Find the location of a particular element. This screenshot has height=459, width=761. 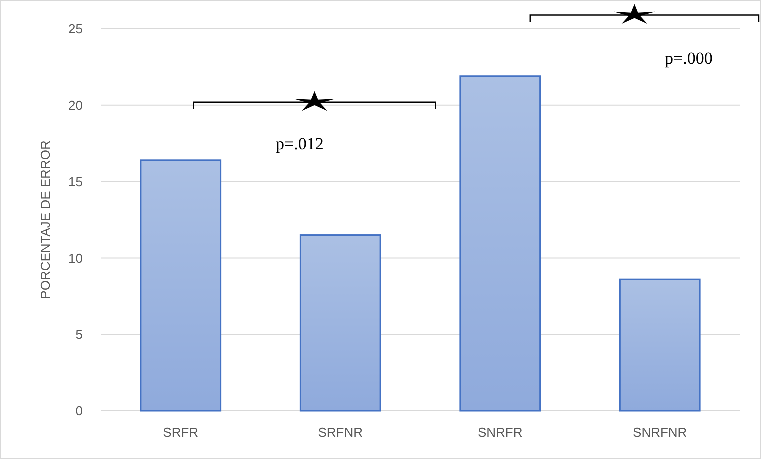

x-tick-label: SRFNR is located at coordinates (341, 432).